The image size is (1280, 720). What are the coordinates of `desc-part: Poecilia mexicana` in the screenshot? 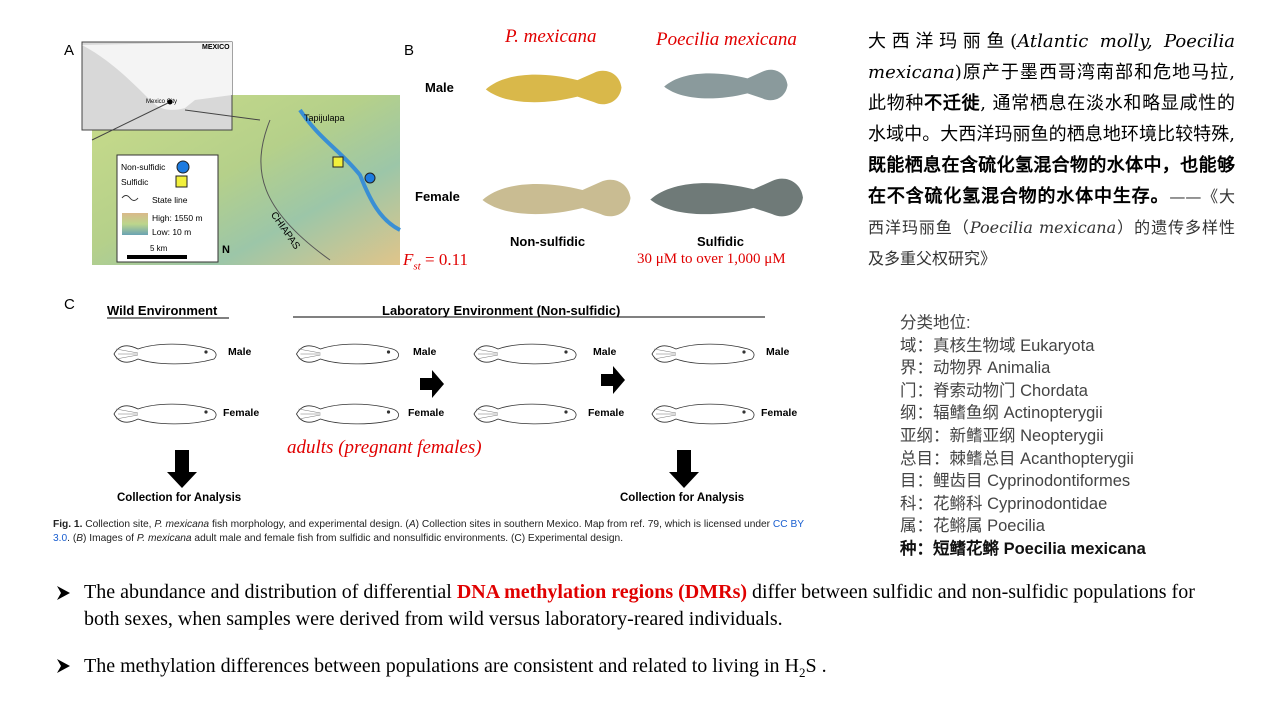 It's located at (1043, 227).